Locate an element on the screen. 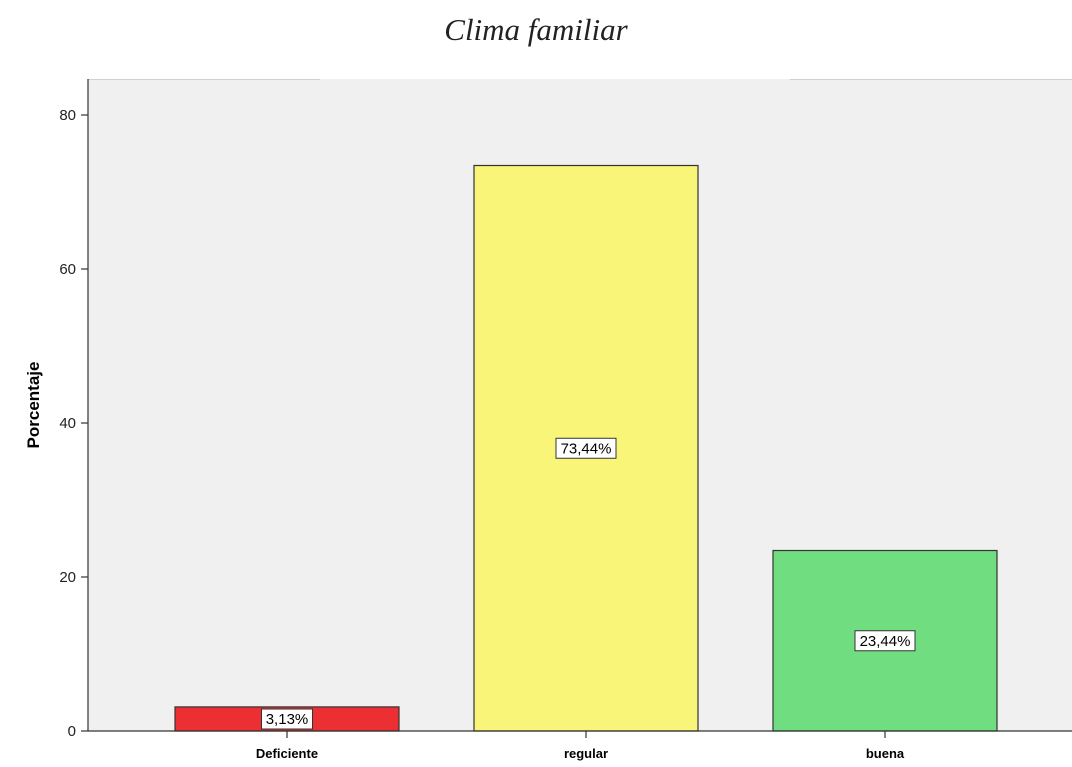 This screenshot has width=1072, height=767. y-tick-label: 80 is located at coordinates (67, 115).